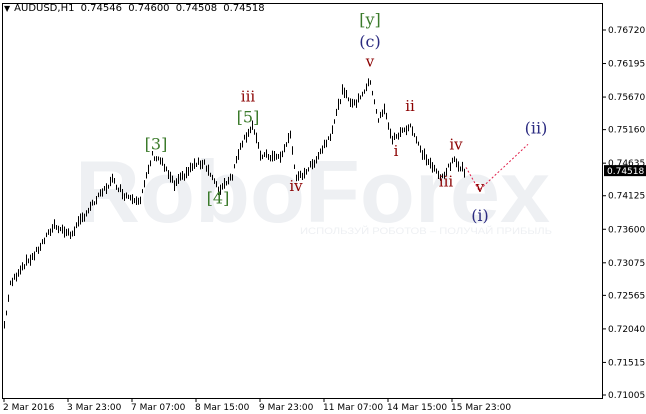 The width and height of the screenshot is (646, 414). Describe the element at coordinates (626, 131) in the screenshot. I see `y-tick-label: 0.75160` at that location.